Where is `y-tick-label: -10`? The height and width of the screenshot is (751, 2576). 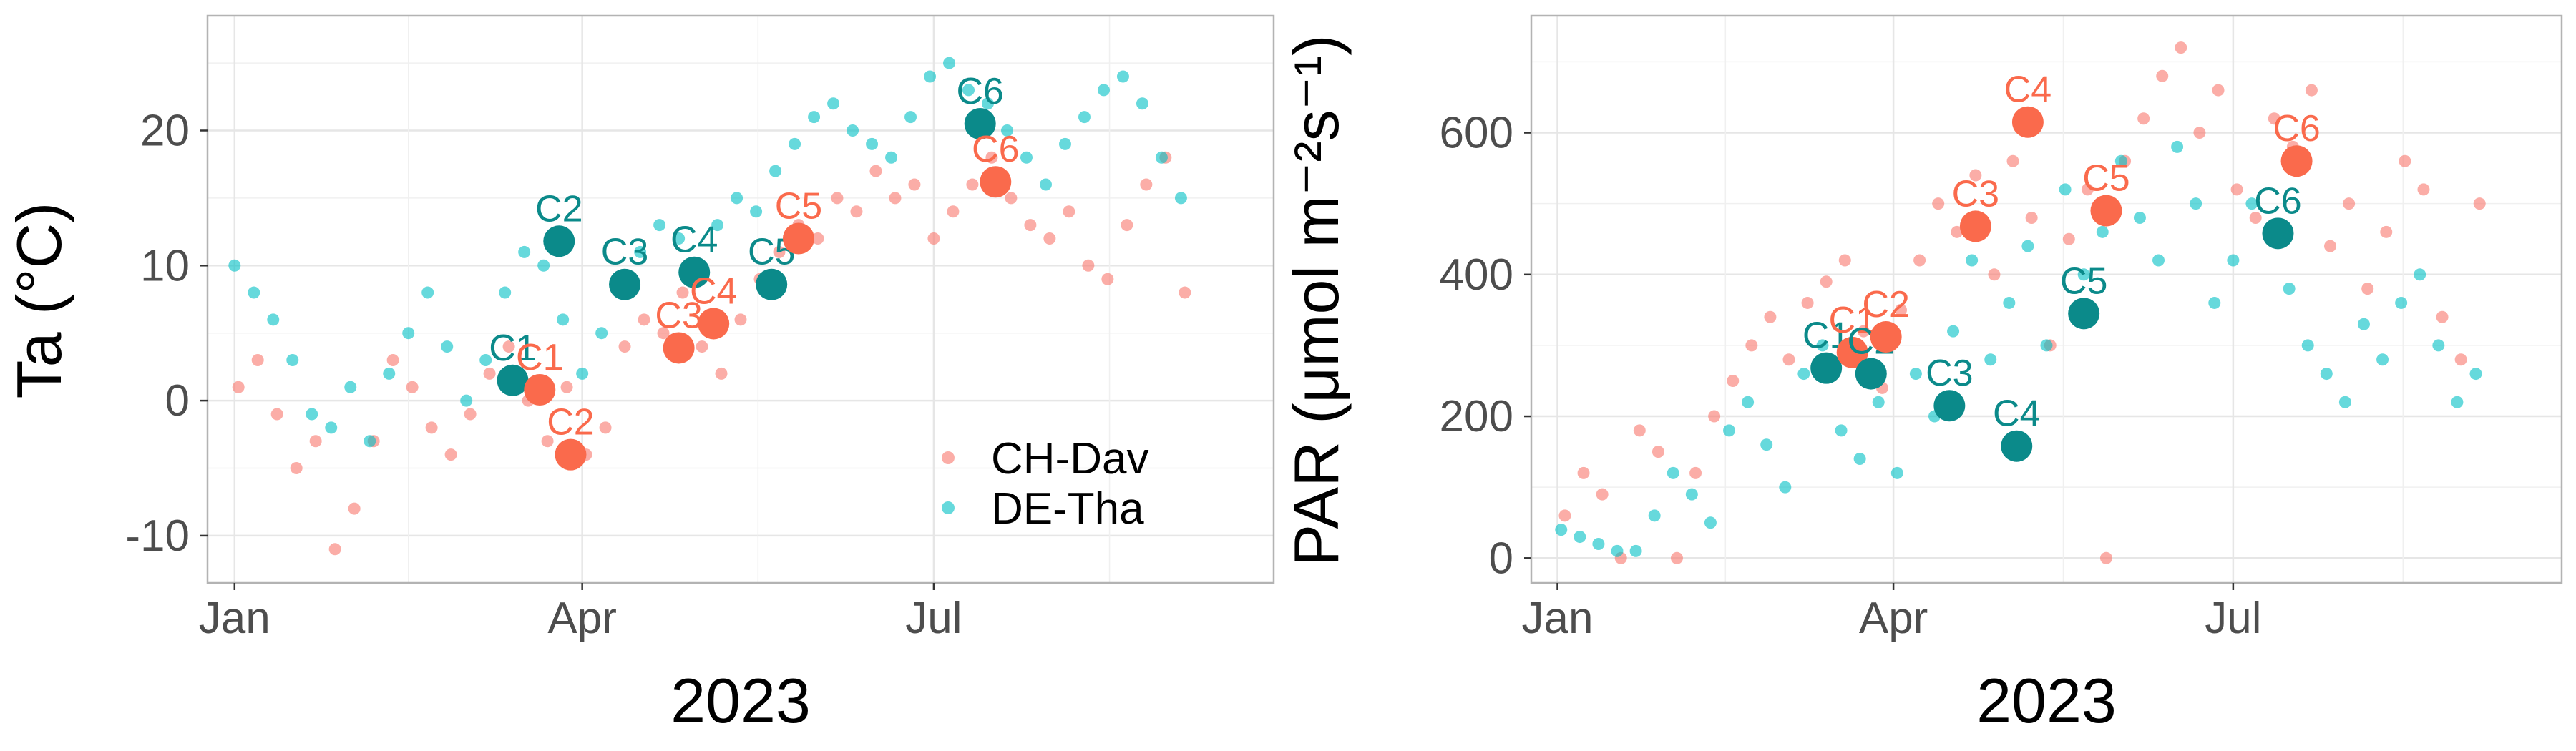
y-tick-label: -10 is located at coordinates (157, 536).